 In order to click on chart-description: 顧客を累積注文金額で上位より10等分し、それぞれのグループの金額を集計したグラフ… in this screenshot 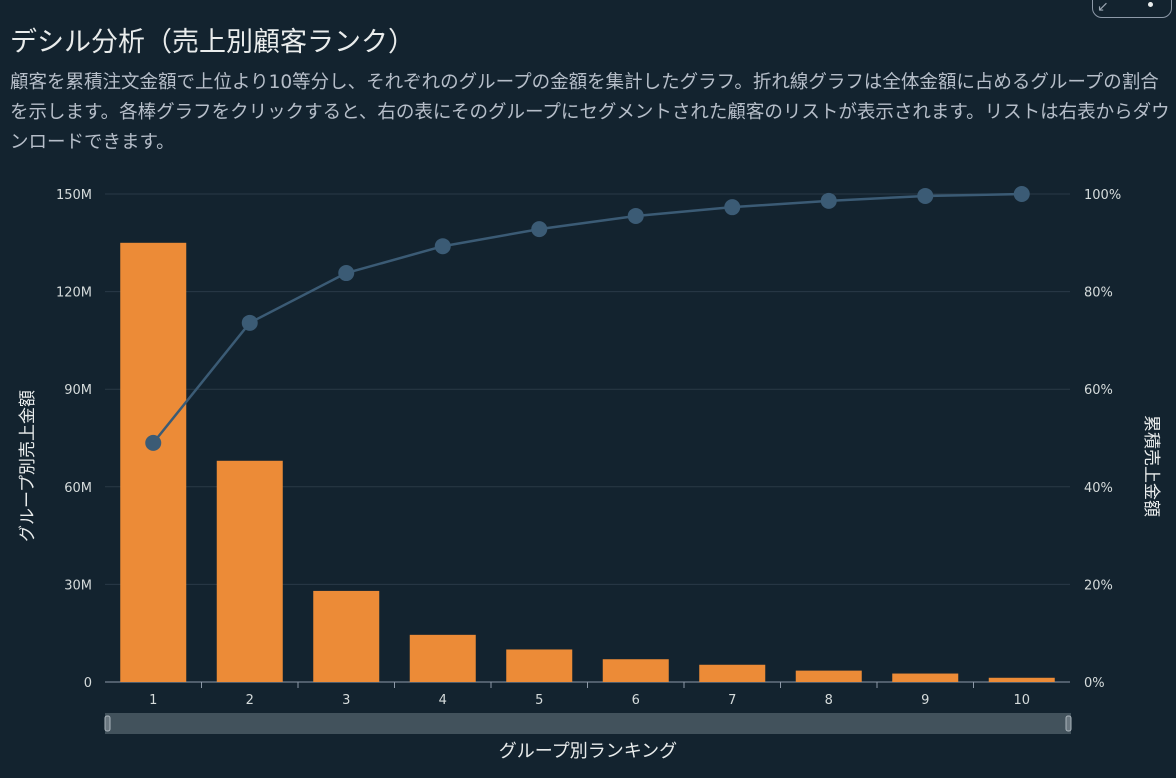, I will do `click(590, 112)`.